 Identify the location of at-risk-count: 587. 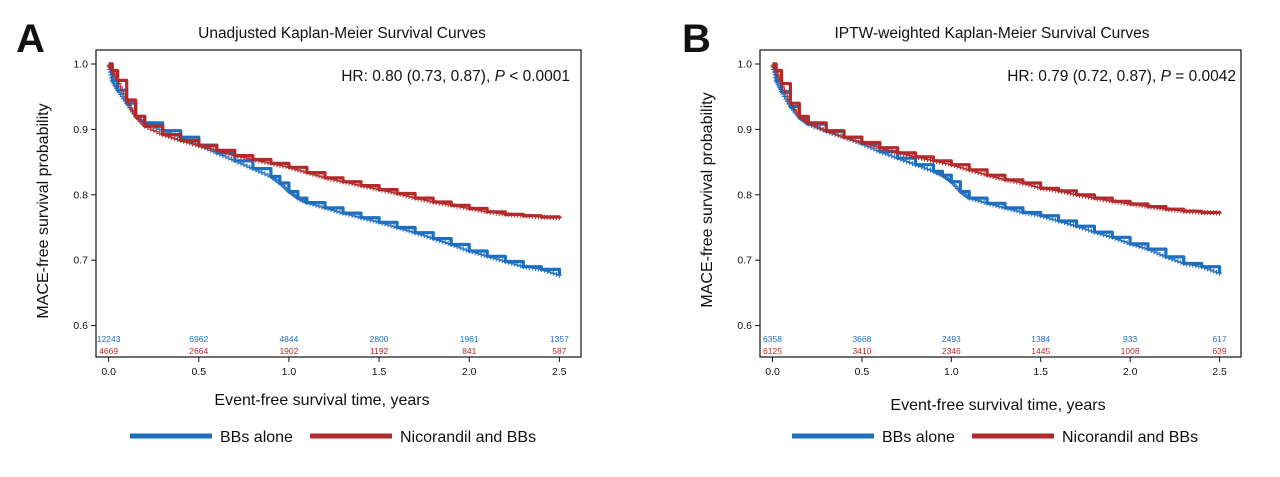
(559, 351).